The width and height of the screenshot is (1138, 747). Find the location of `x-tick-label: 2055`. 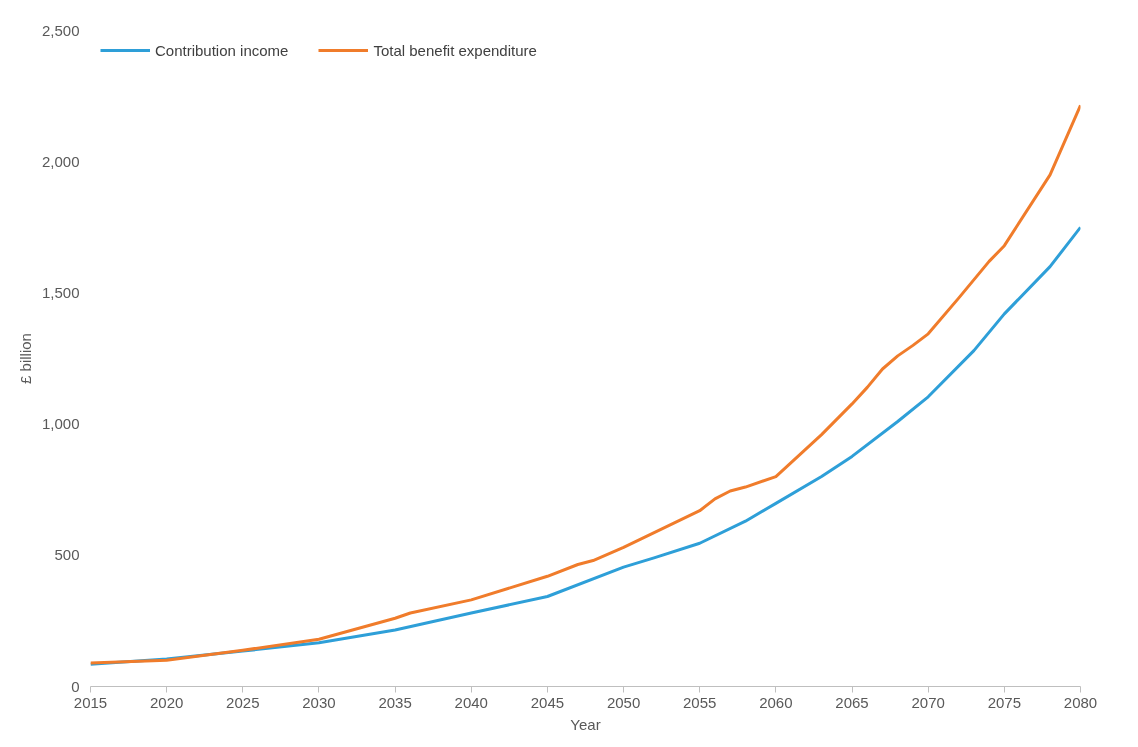

x-tick-label: 2055 is located at coordinates (700, 702).